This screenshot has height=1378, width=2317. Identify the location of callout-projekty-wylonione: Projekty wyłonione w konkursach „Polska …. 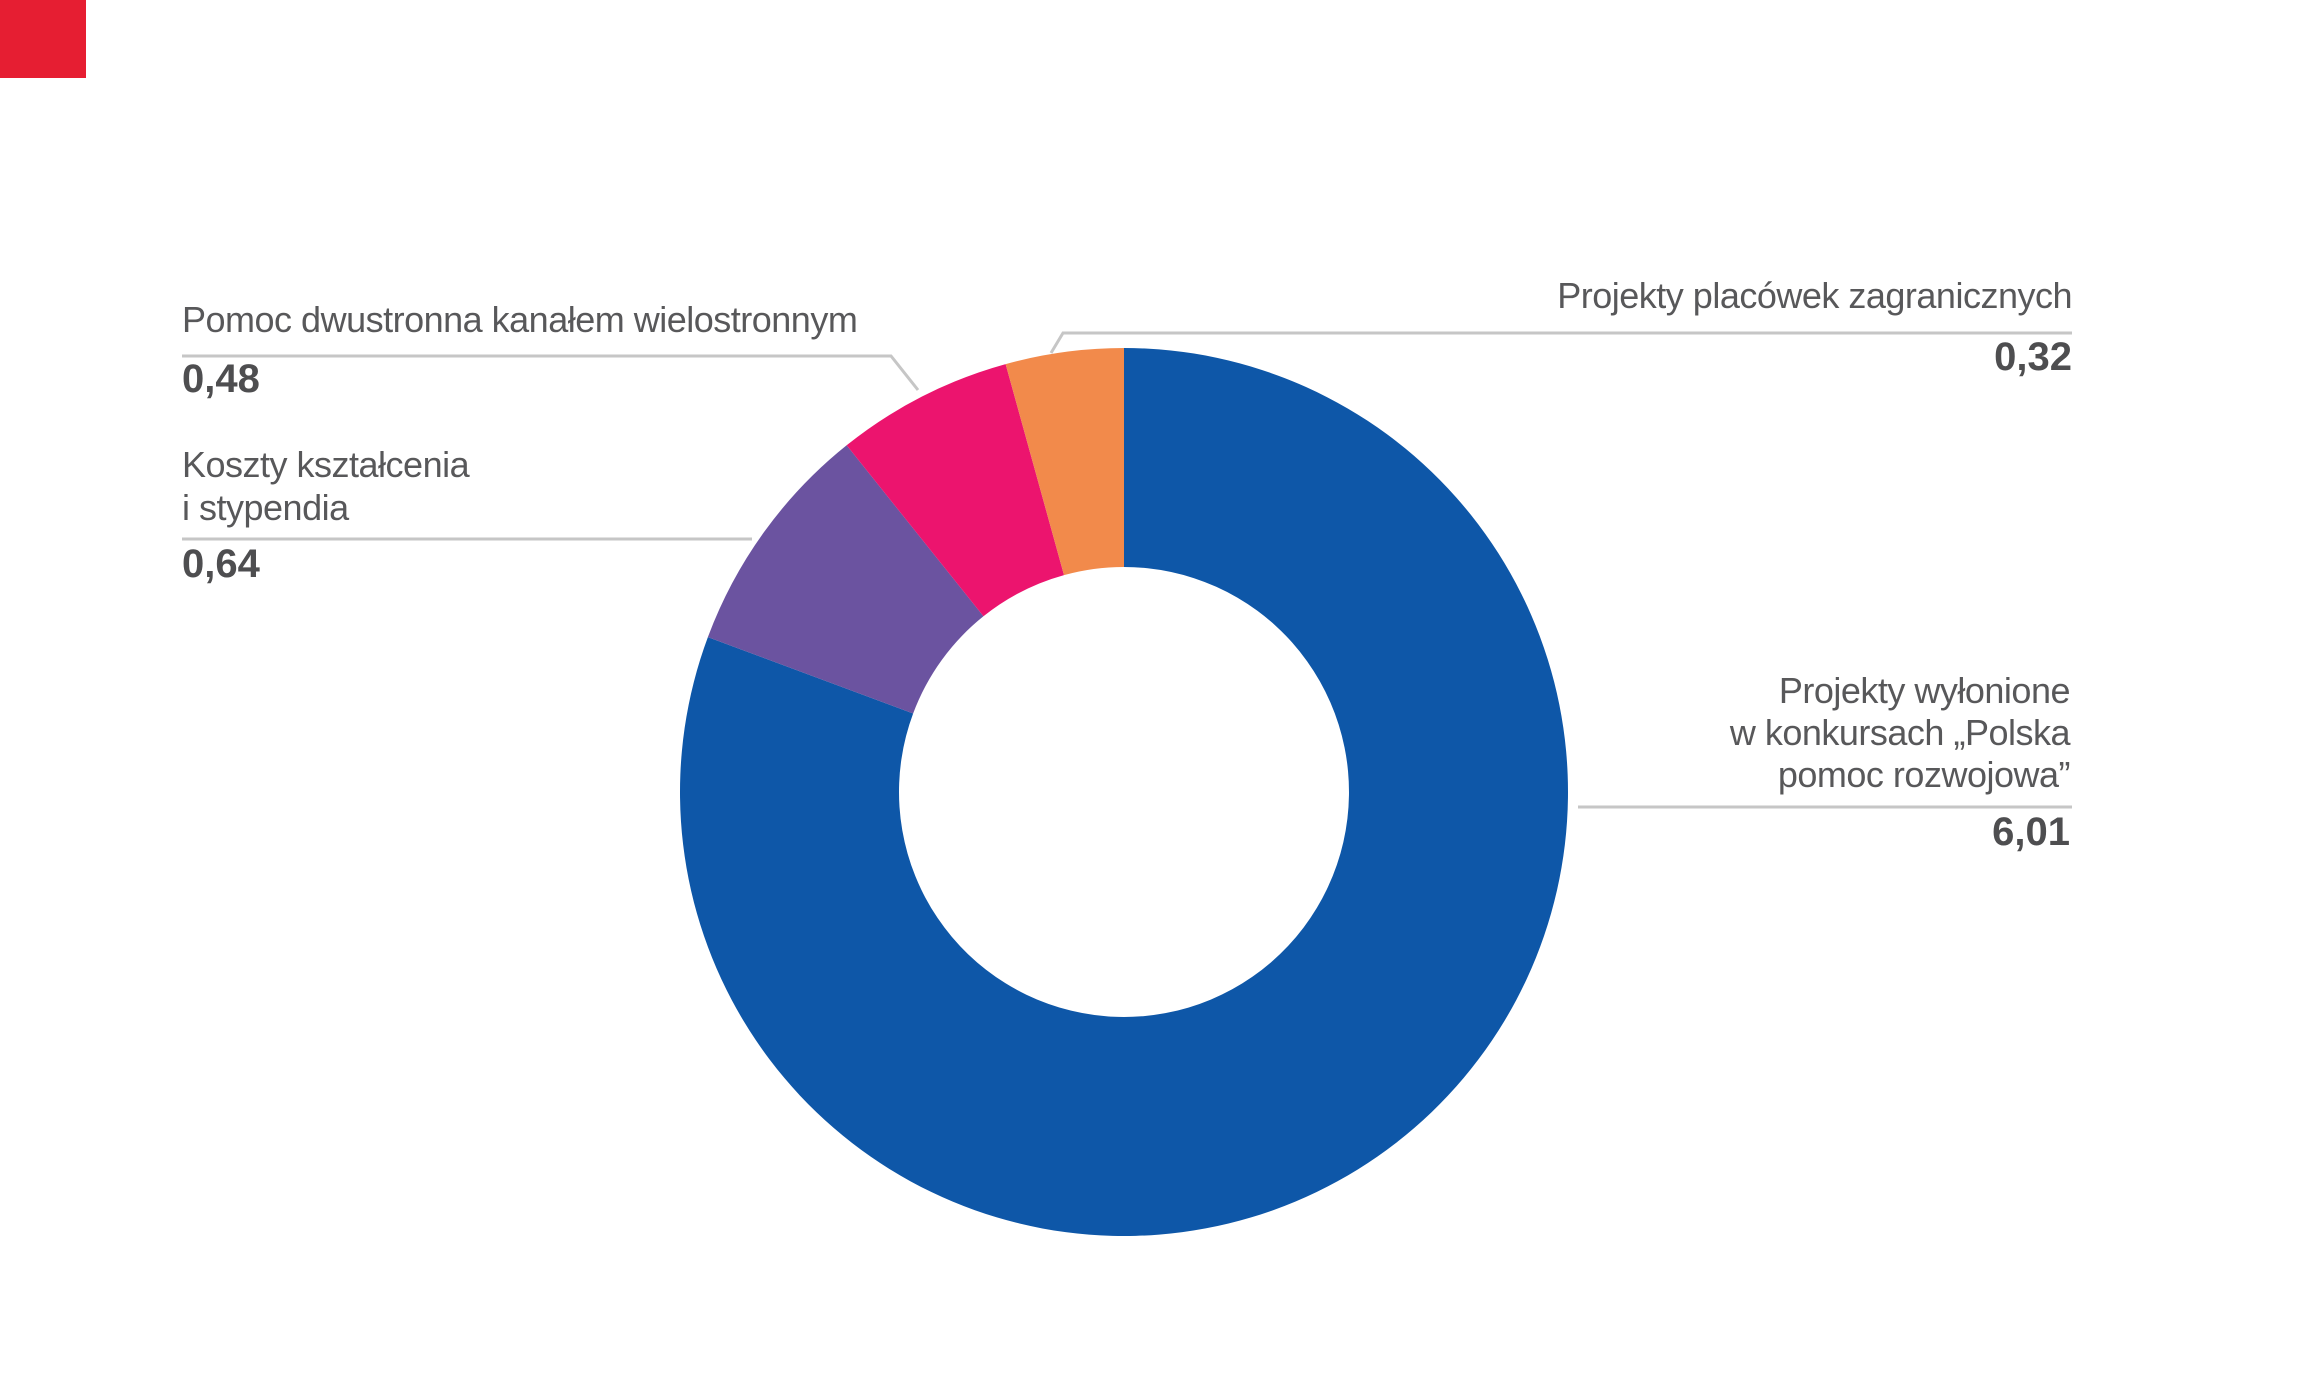
(1900, 762).